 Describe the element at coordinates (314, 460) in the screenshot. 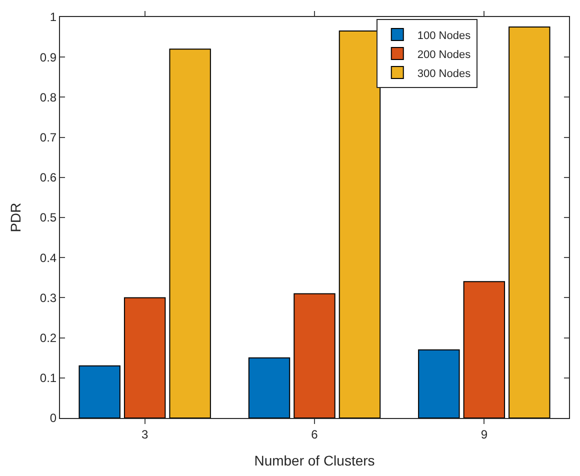

I see `x-axis-title: Number of Clusters` at that location.